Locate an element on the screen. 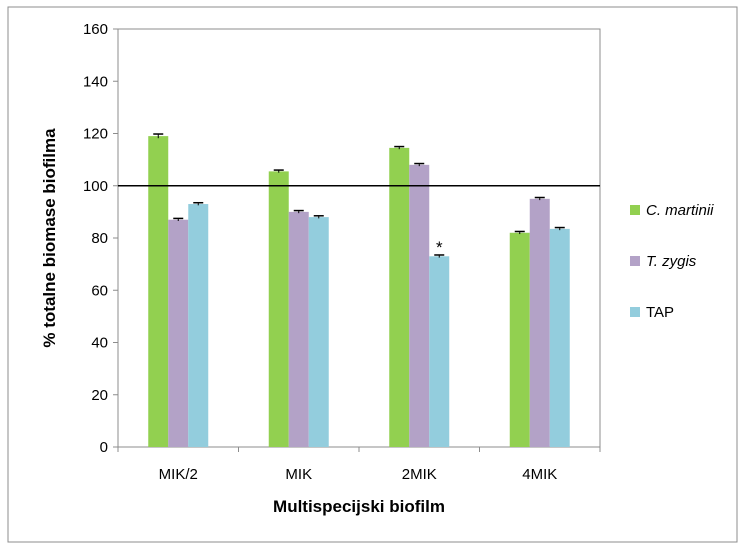 This screenshot has width=744, height=546. y-tick-label: 100 is located at coordinates (95, 186).